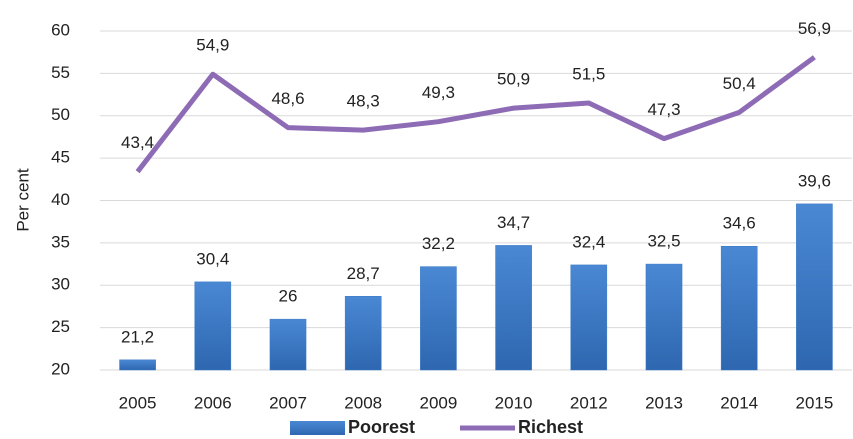 The width and height of the screenshot is (853, 439). What do you see at coordinates (60, 72) in the screenshot?
I see `y-tick-label: 55` at bounding box center [60, 72].